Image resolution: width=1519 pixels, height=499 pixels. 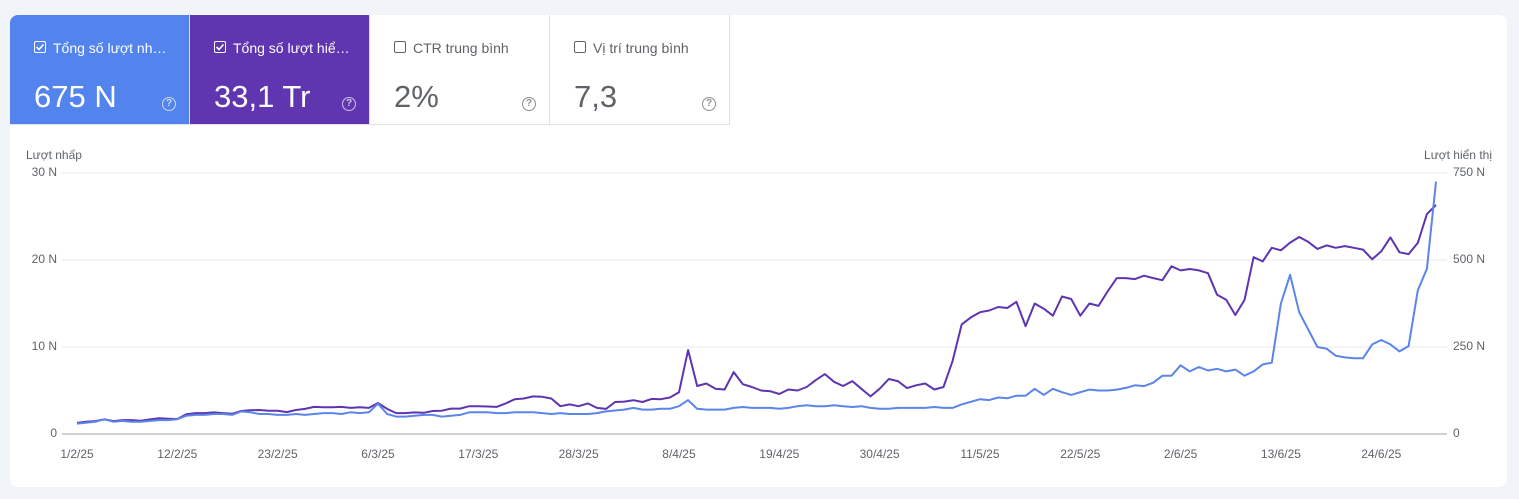 What do you see at coordinates (416, 96) in the screenshot?
I see `metric-value: 2%` at bounding box center [416, 96].